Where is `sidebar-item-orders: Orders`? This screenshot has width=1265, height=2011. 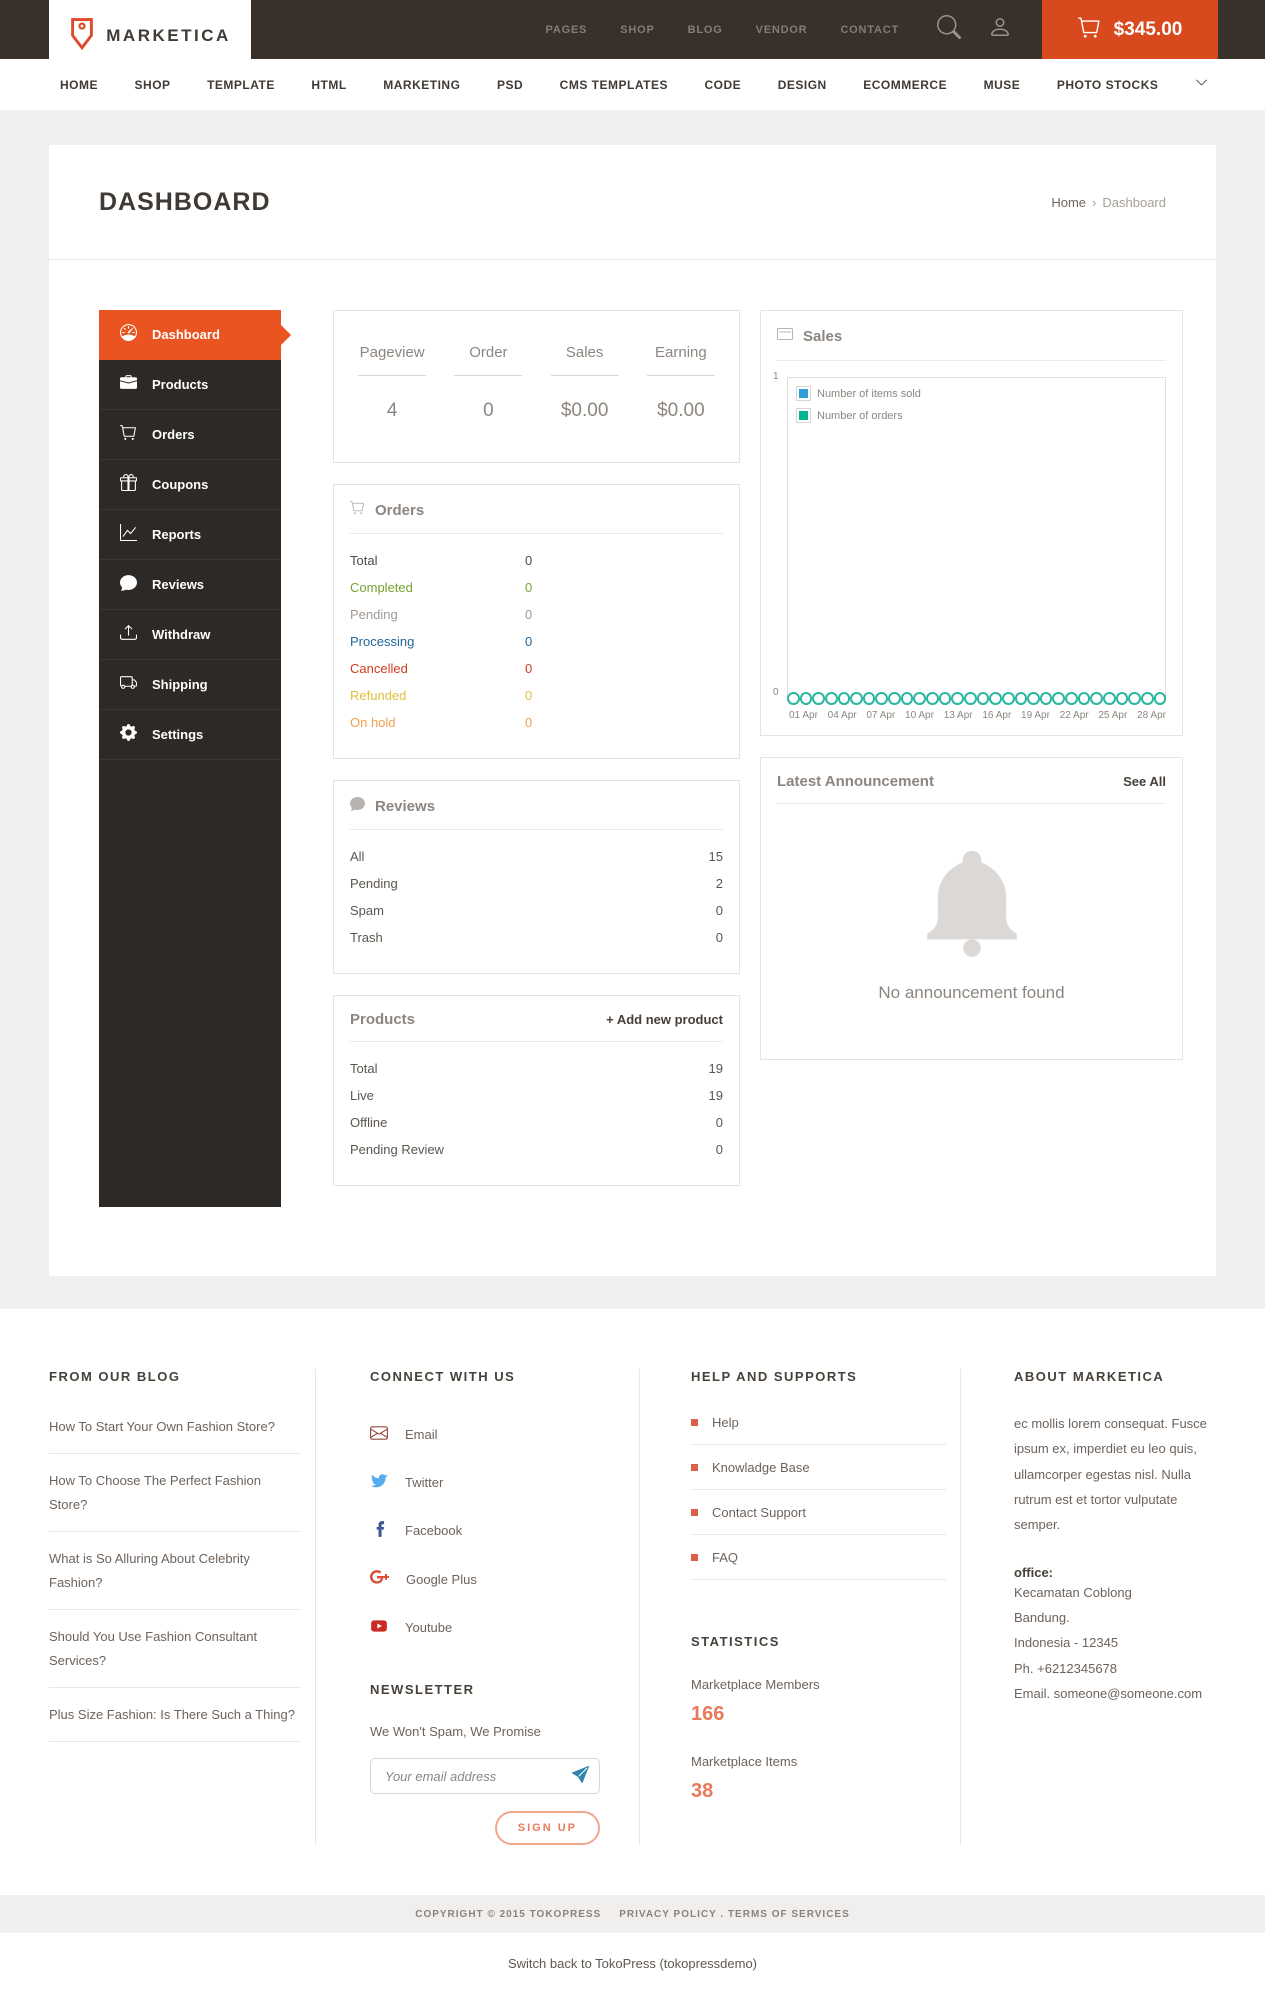
sidebar-item-orders: Orders is located at coordinates (190, 435).